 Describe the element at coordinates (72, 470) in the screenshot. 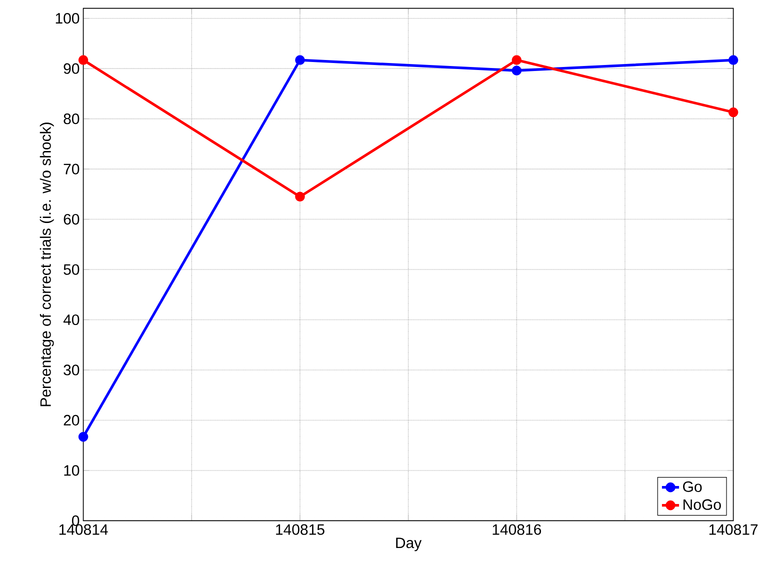

I see `y-tick-label: 10` at that location.